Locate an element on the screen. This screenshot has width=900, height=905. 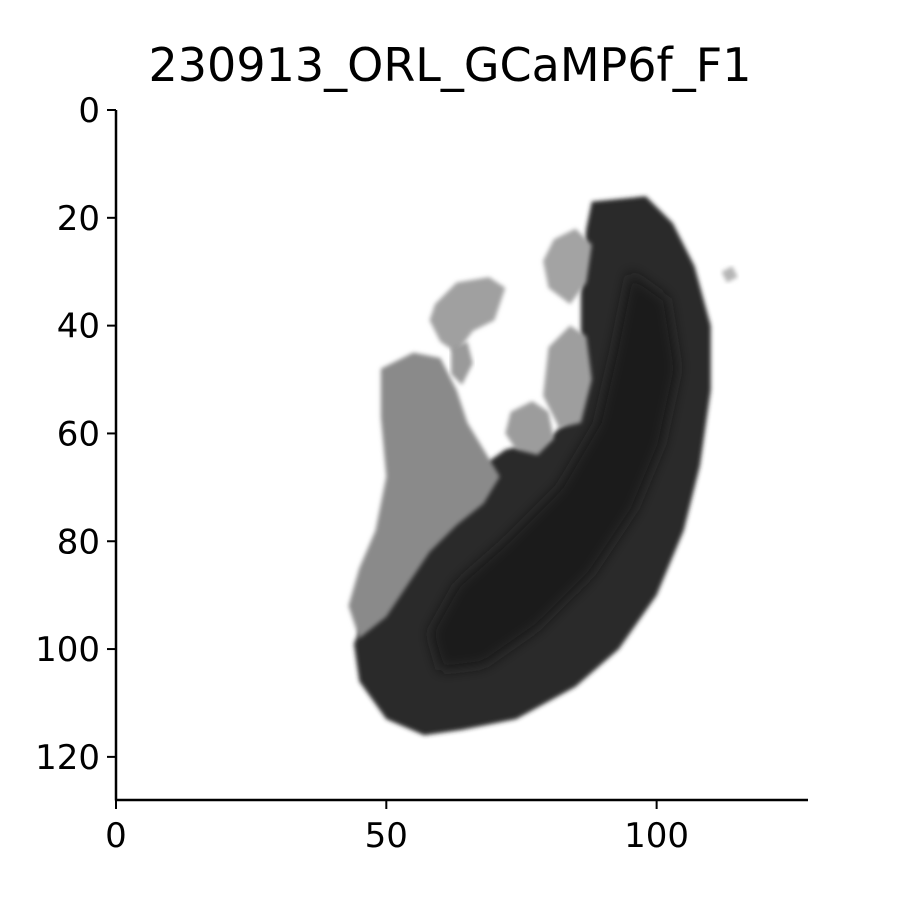
x-tick-label: 0 is located at coordinates (116, 836).